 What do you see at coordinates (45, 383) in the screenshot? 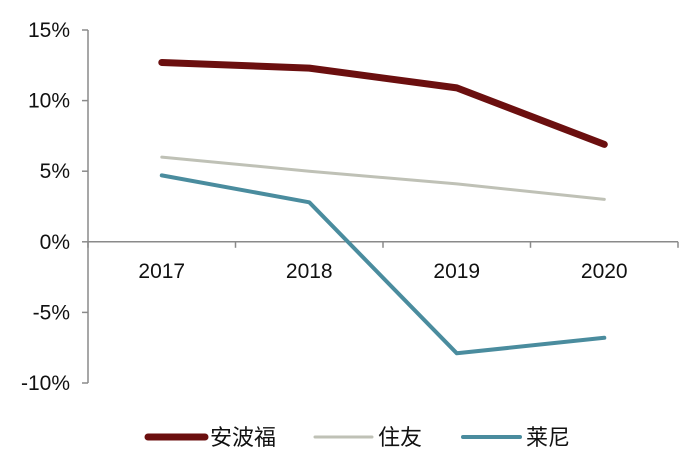
I see `y-tick-label: -10%` at bounding box center [45, 383].